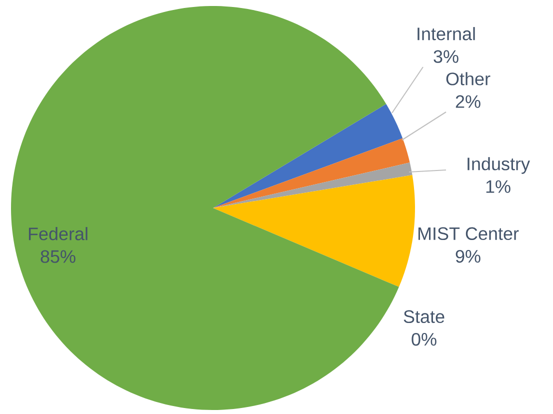 The width and height of the screenshot is (553, 414). What do you see at coordinates (468, 233) in the screenshot?
I see `slice-label: MIST Center` at bounding box center [468, 233].